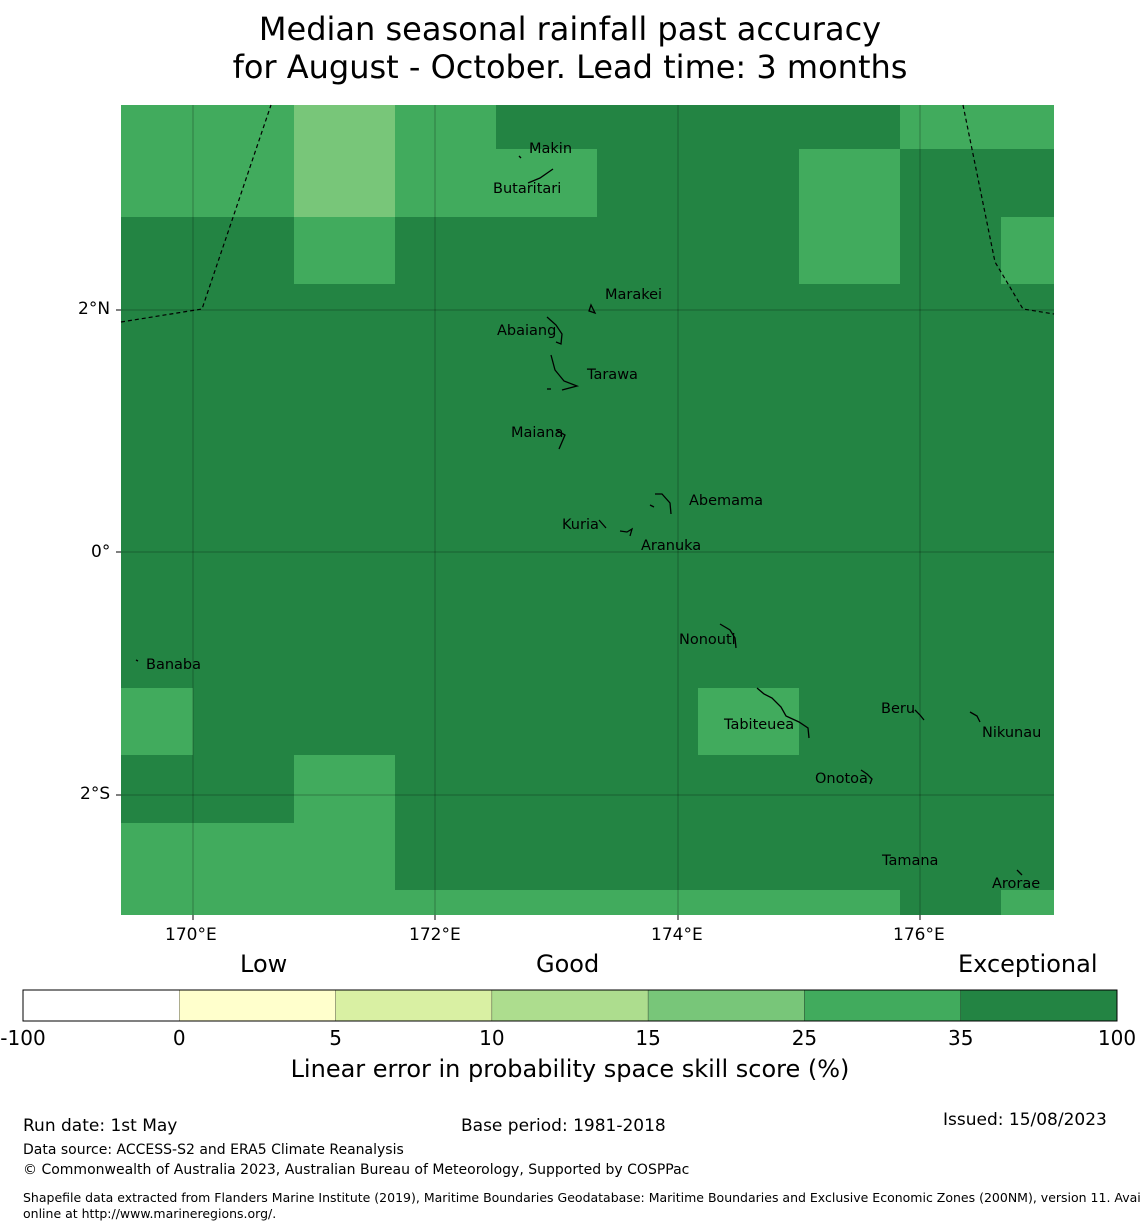 The width and height of the screenshot is (1140, 1230). What do you see at coordinates (919, 935) in the screenshot?
I see `lon-tick-label: 176°E` at bounding box center [919, 935].